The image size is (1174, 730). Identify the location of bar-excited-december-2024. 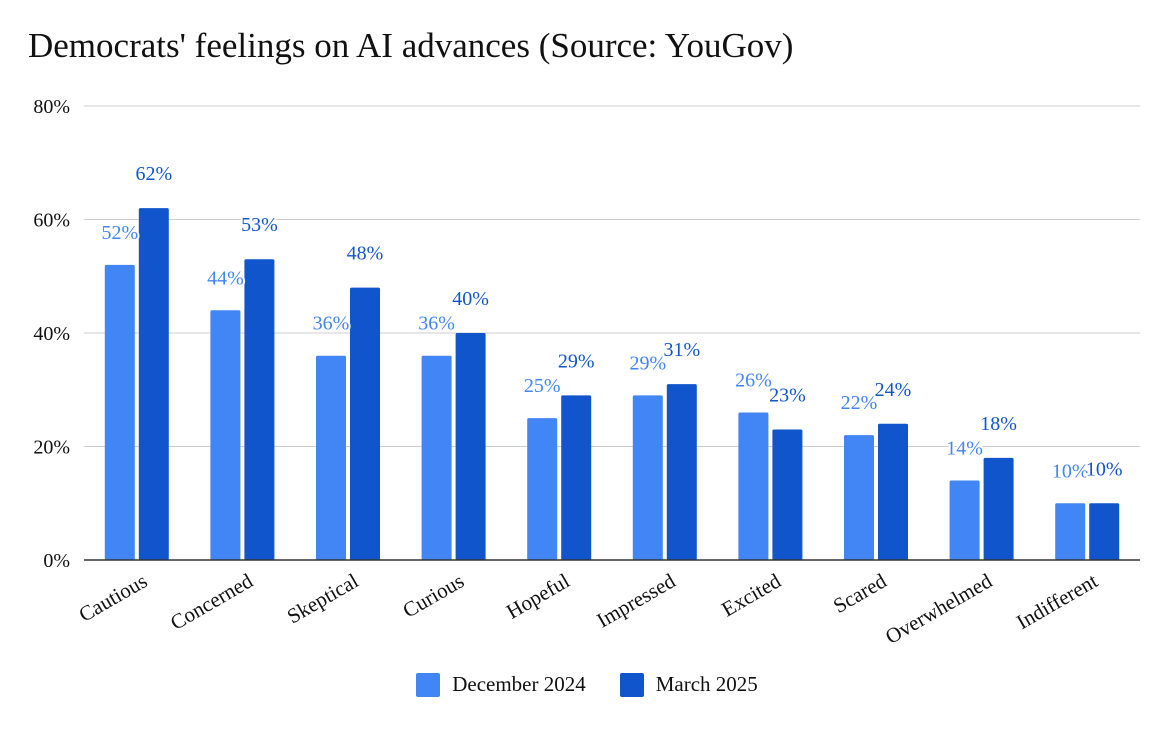
(753, 486).